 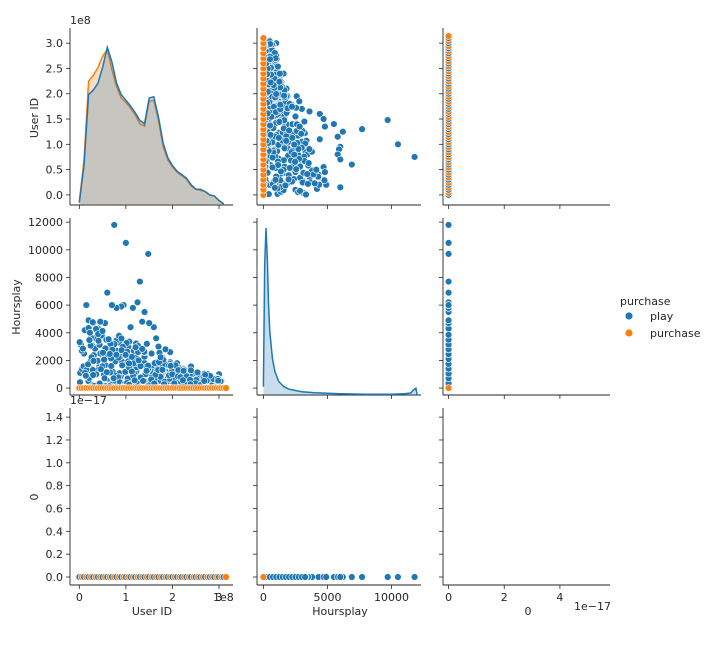 I want to click on y-tick-label-r1-1: 2000, so click(x=49, y=360).